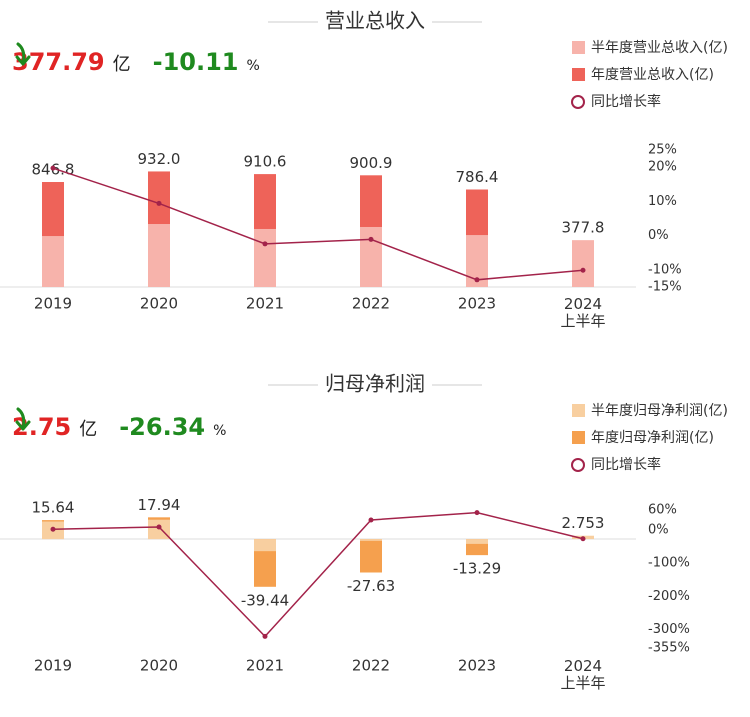  I want to click on data-label: 786.4, so click(477, 177).